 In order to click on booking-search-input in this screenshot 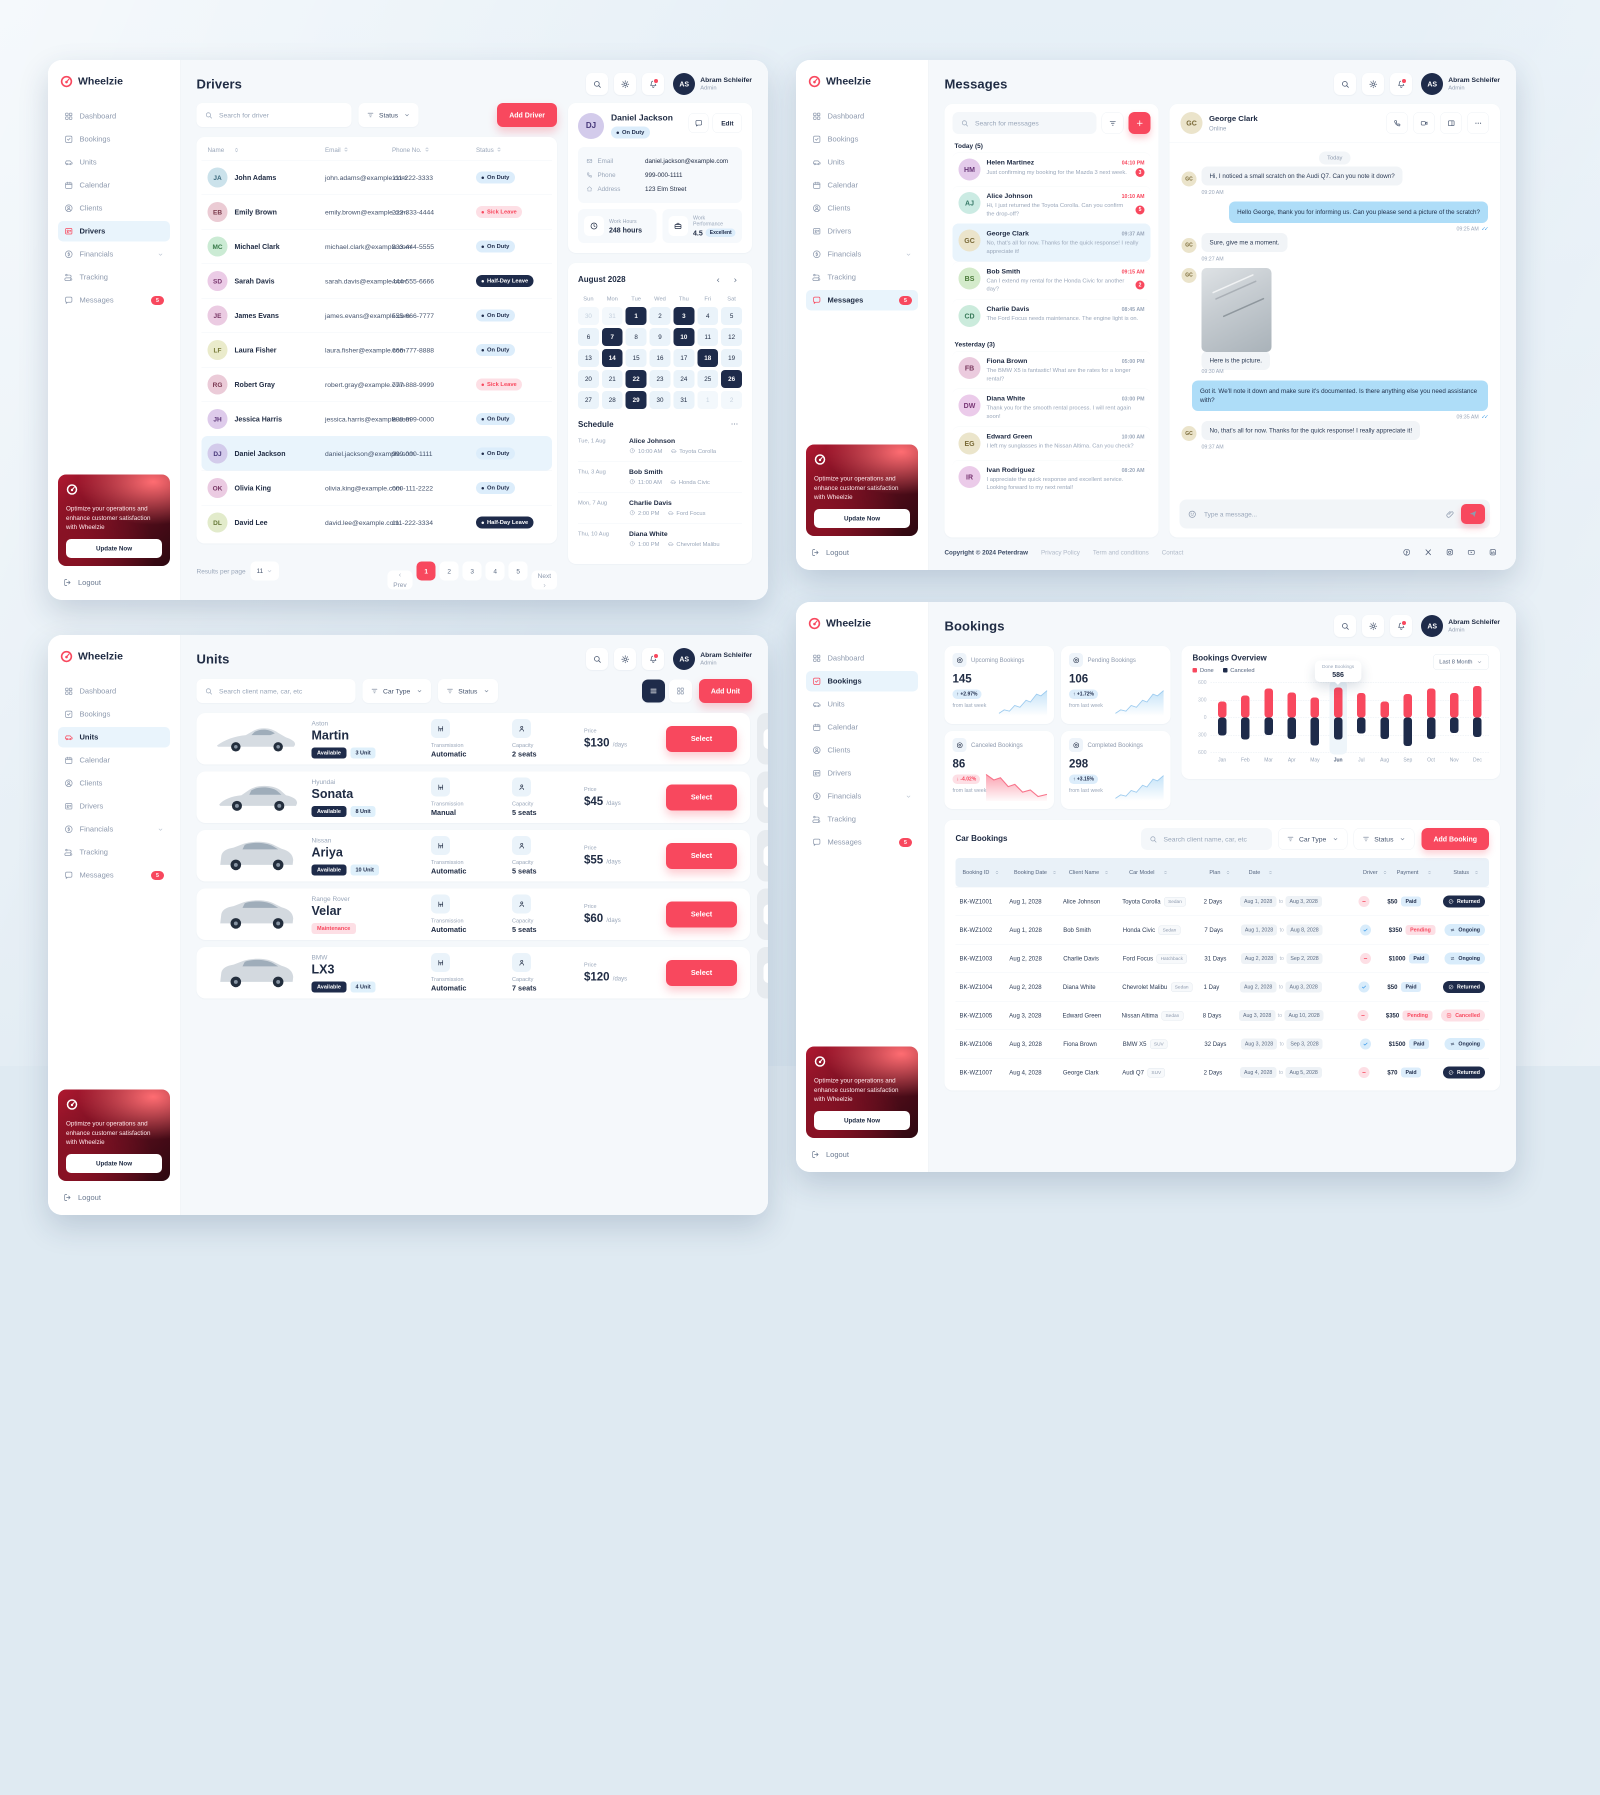, I will do `click(1213, 839)`.